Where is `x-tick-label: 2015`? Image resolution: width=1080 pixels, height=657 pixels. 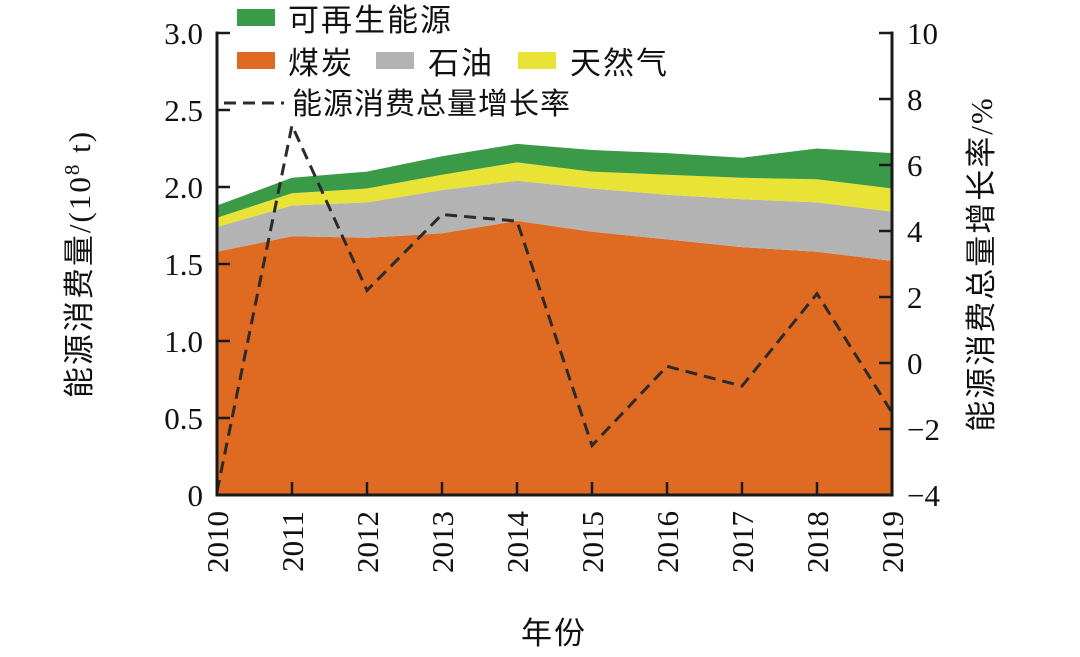 x-tick-label: 2015 is located at coordinates (592, 542).